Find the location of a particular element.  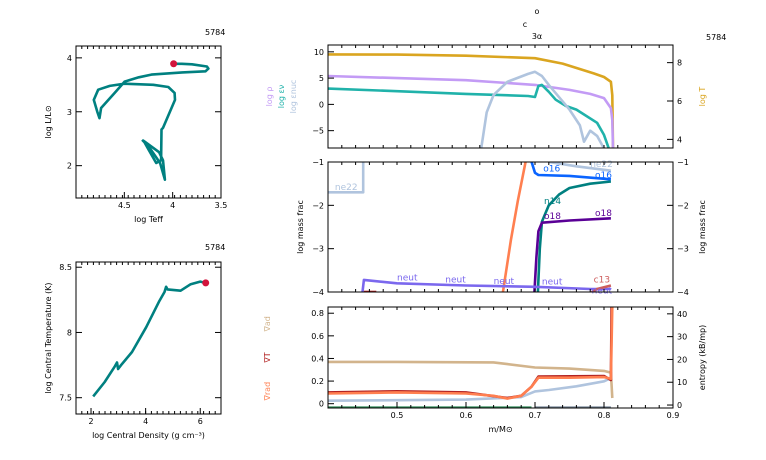

y-right-tick-label: 4 is located at coordinates (679, 139).